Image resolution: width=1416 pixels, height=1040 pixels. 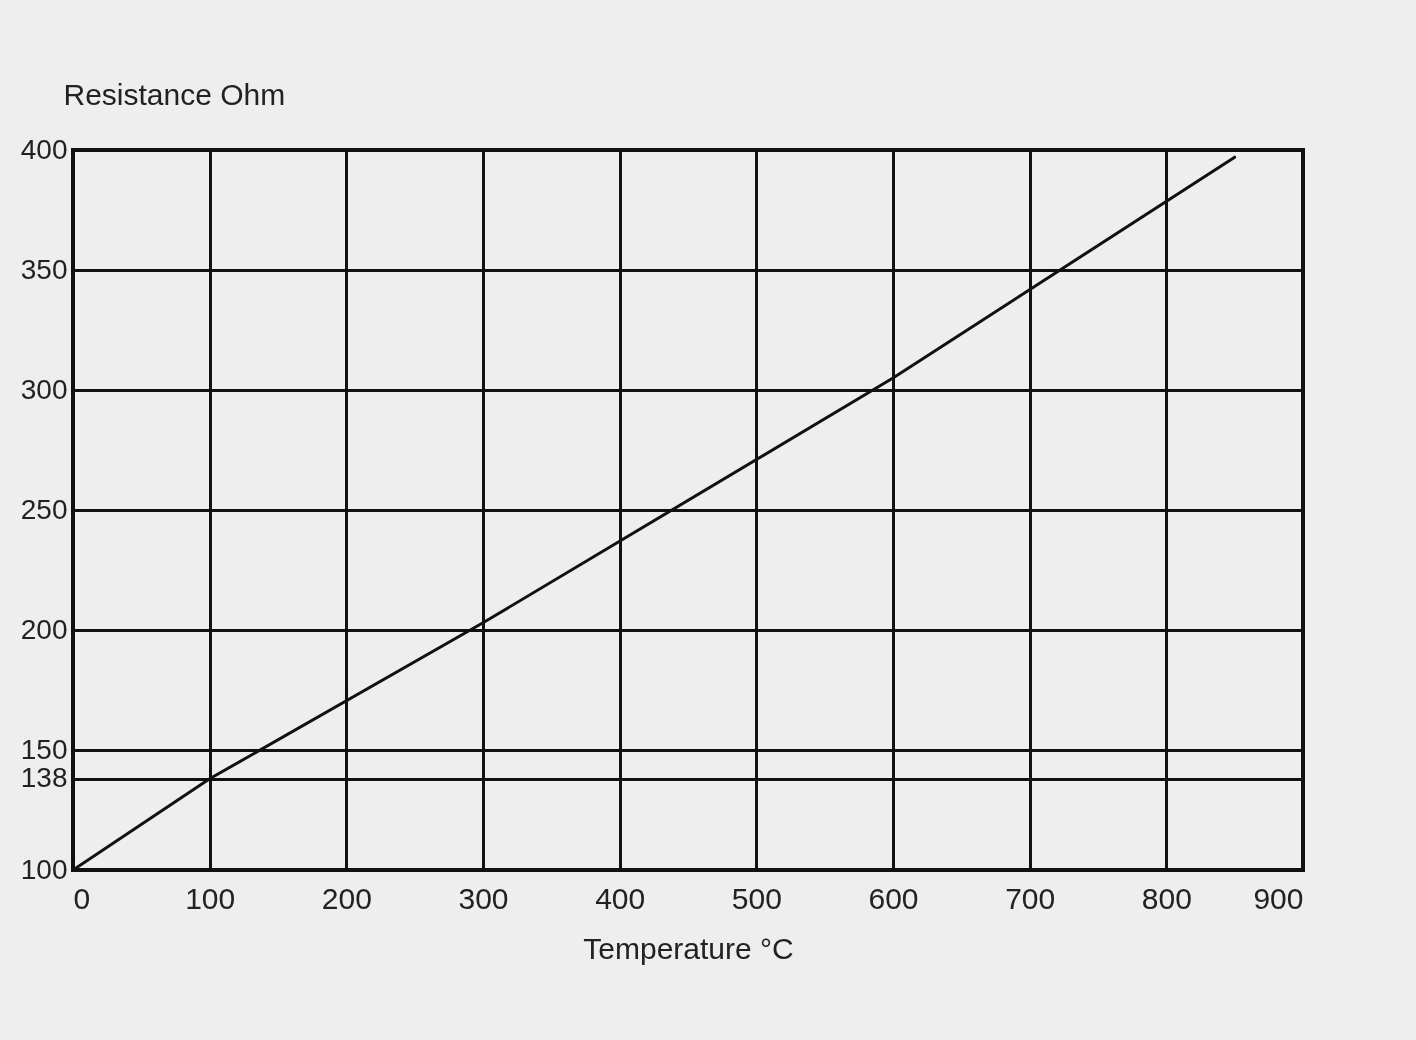 I want to click on y-tick-label: 200, so click(x=44, y=629).